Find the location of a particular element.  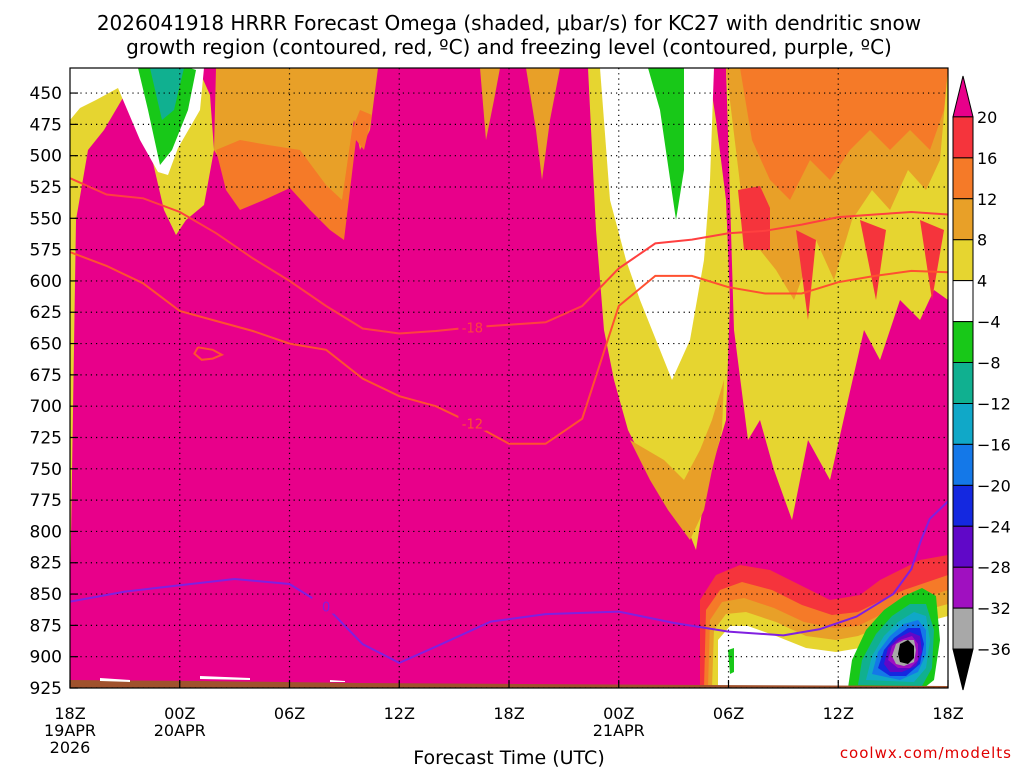

y-tick-label: 625 is located at coordinates (46, 313).